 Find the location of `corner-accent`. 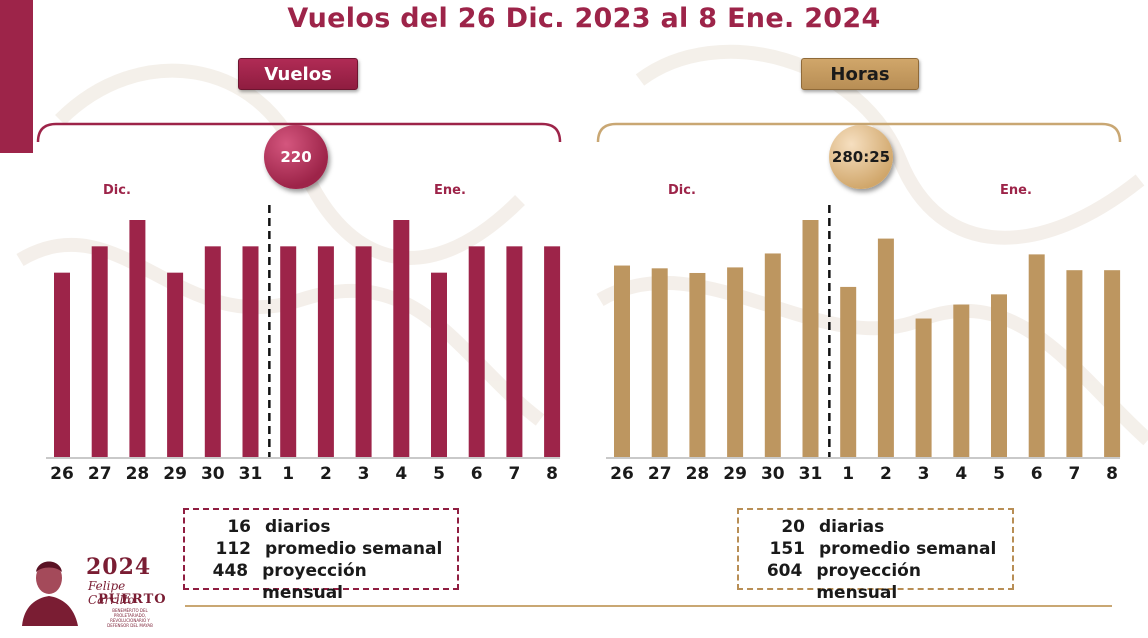

corner-accent is located at coordinates (16, 76).